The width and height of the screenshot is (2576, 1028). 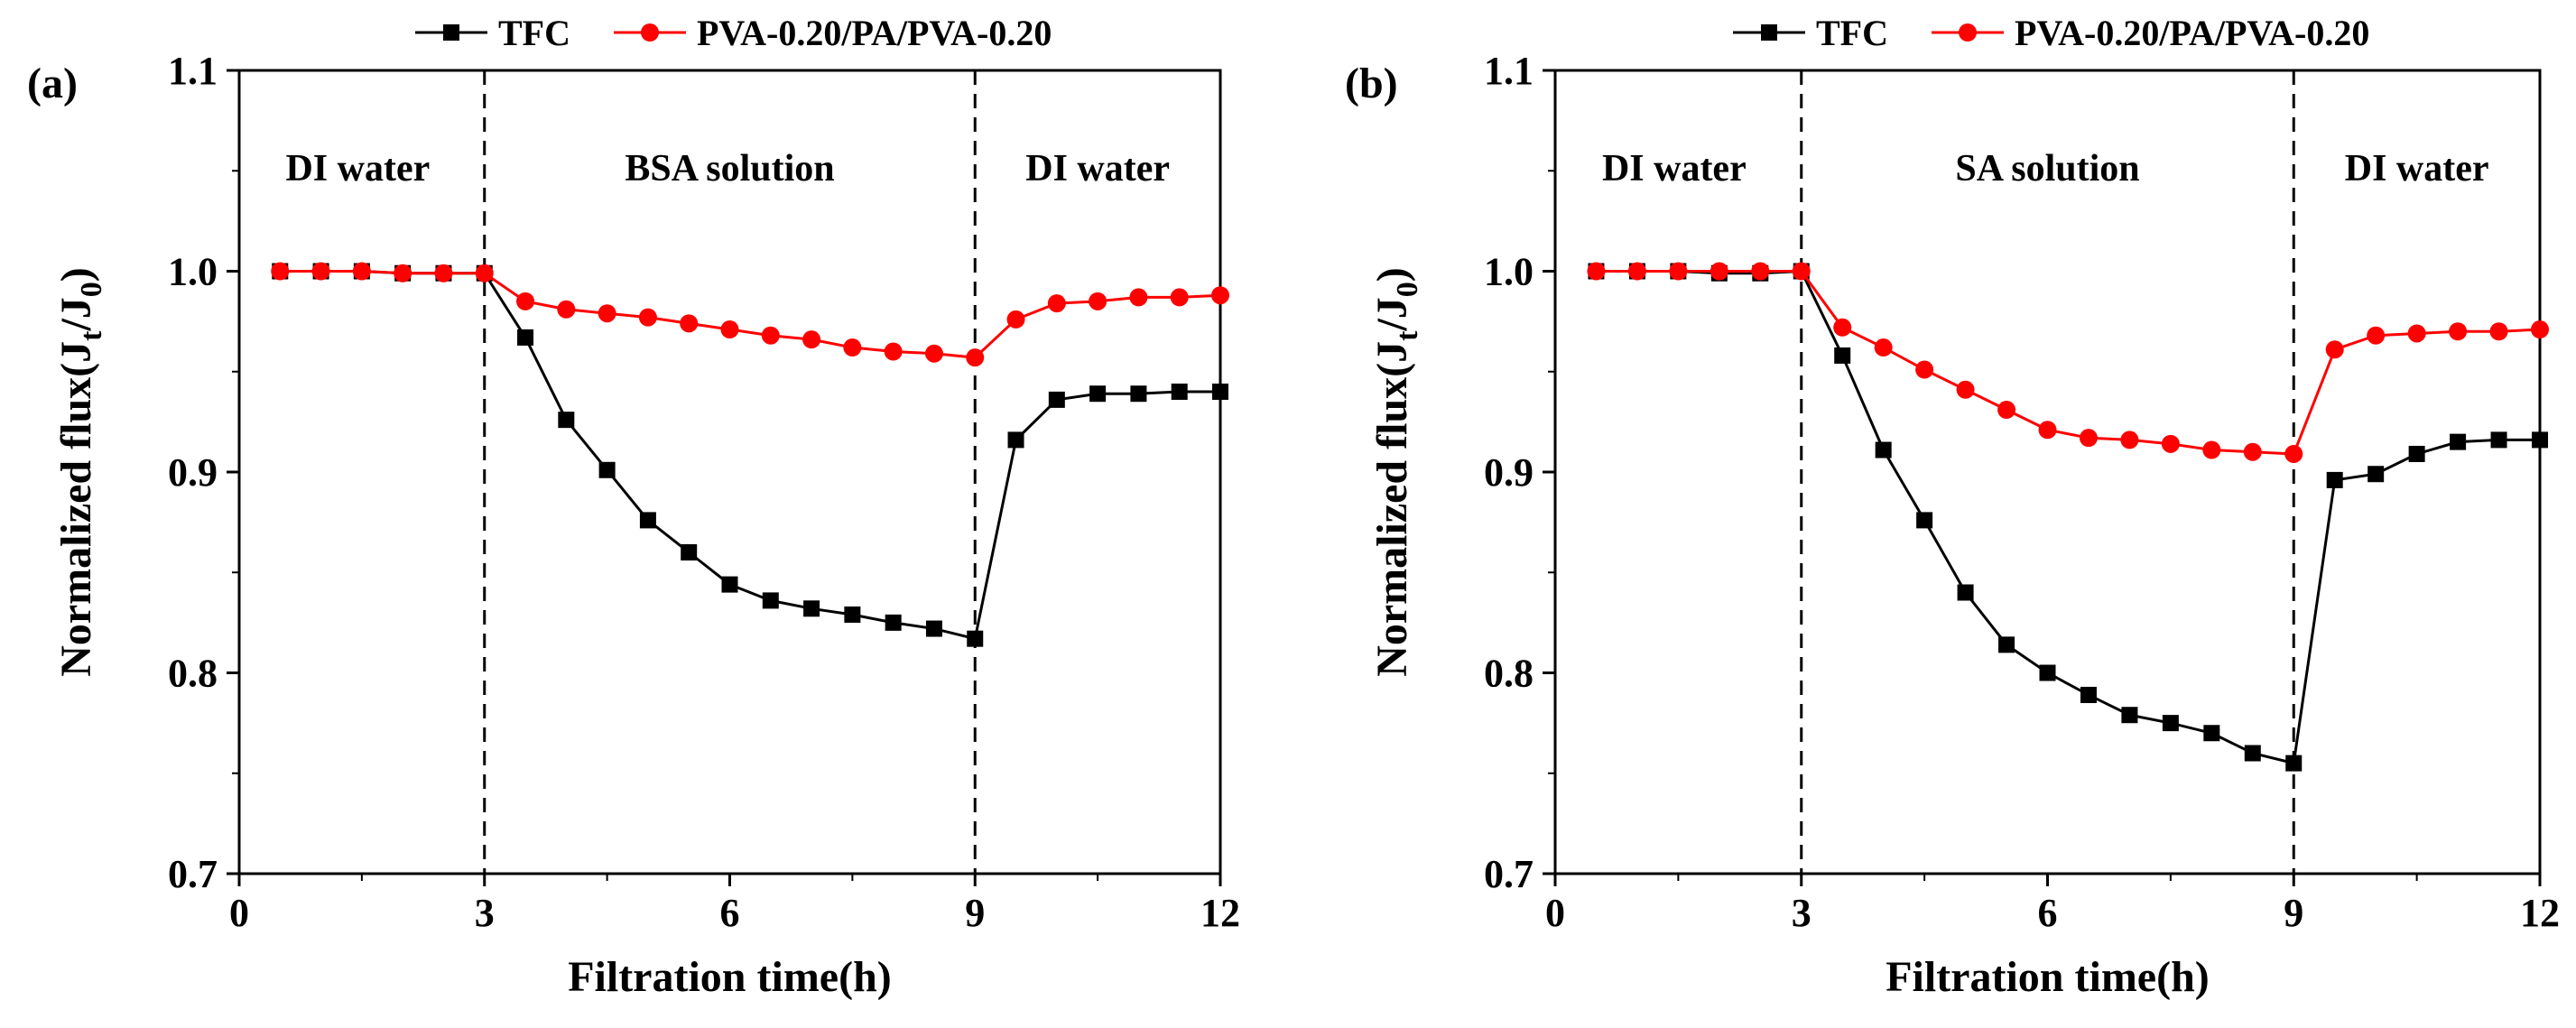 What do you see at coordinates (534, 33) in the screenshot?
I see `legend-label: TFC` at bounding box center [534, 33].